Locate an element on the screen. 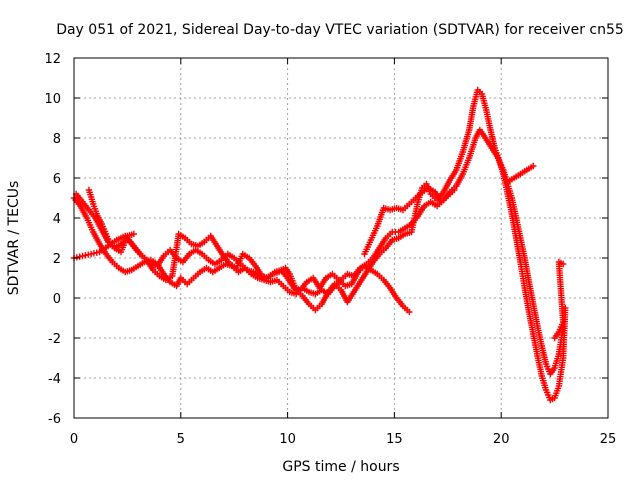 This screenshot has width=640, height=480. y-tick-label: 12 is located at coordinates (52, 59).